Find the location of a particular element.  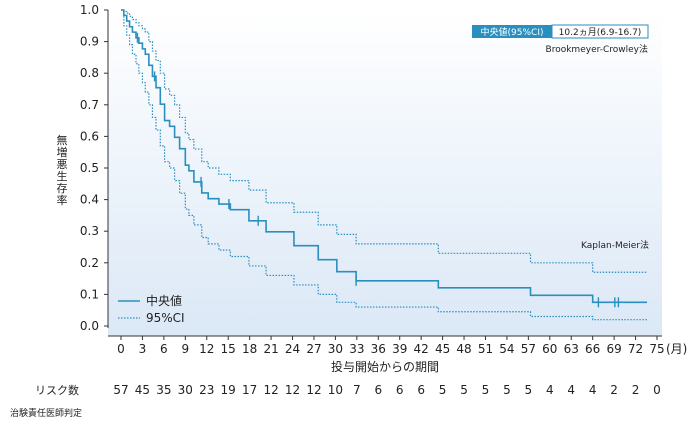

x-tick-label: 3 is located at coordinates (143, 349).